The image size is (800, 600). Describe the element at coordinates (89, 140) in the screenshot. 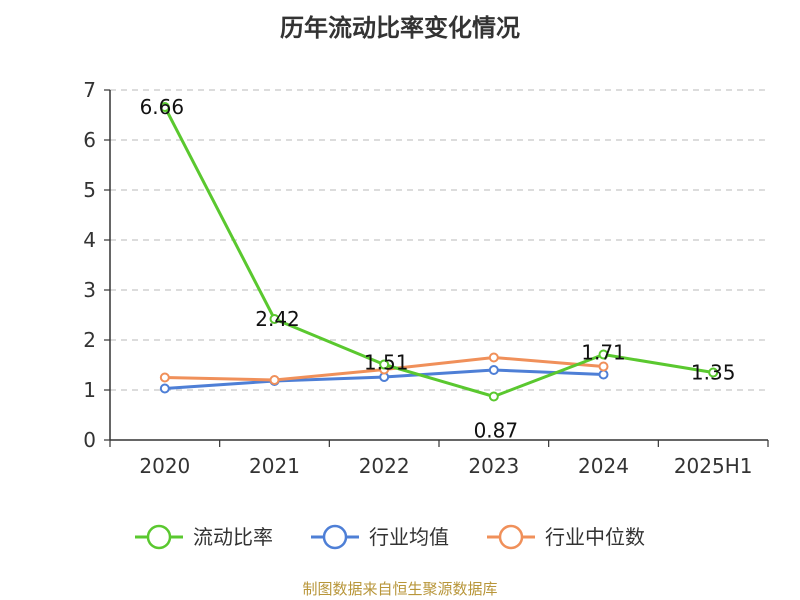

I see `y-tick-label: 6` at that location.